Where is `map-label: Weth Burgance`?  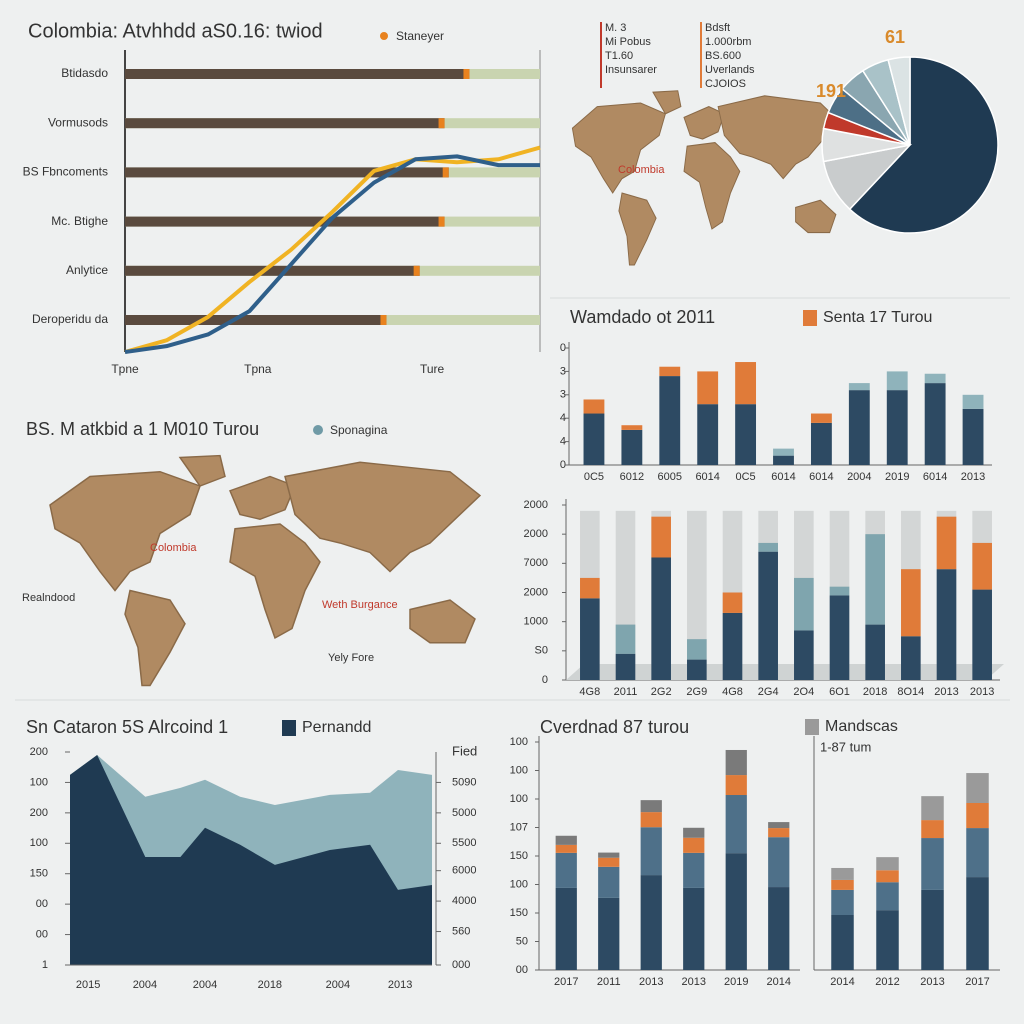
map-label: Weth Burgance is located at coordinates (360, 605).